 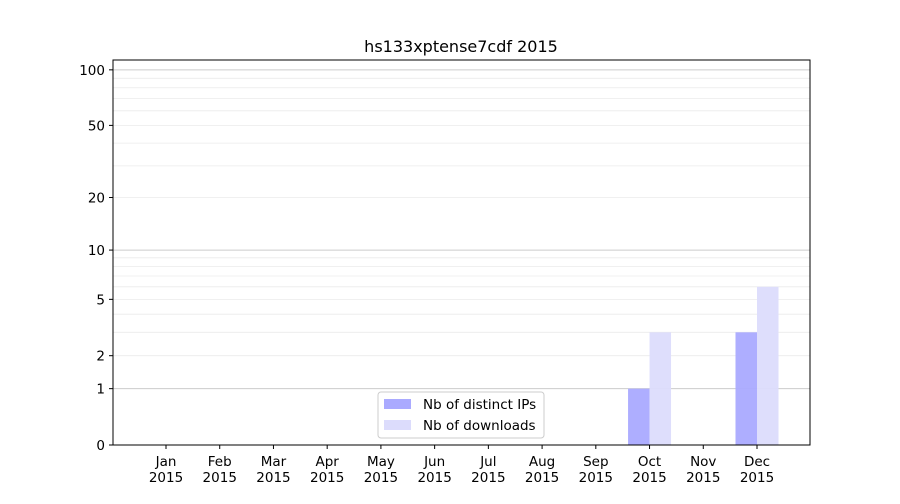 What do you see at coordinates (542, 462) in the screenshot?
I see `x-tick-label: Aug` at bounding box center [542, 462].